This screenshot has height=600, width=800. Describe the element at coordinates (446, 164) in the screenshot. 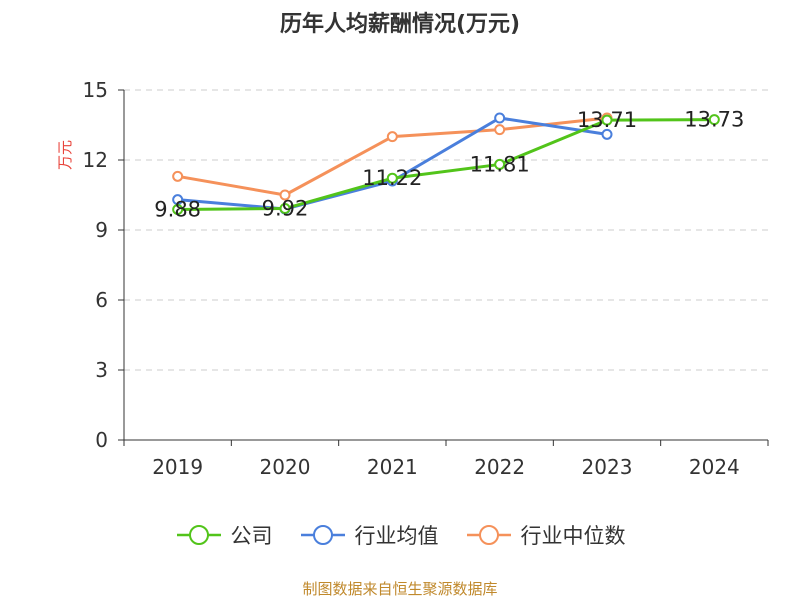

I see `series-line` at that location.